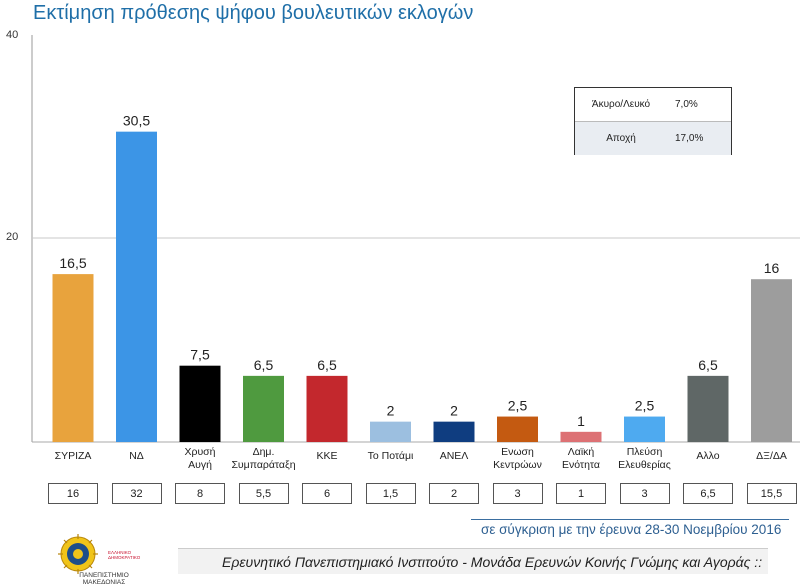  I want to click on value-label-2: 7,5, so click(200, 355).